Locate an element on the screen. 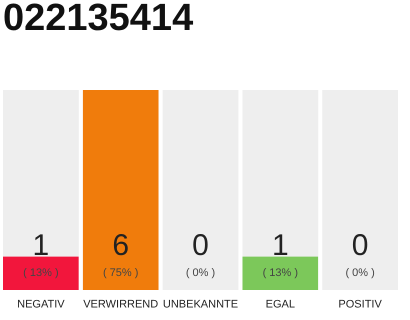  chart-title: 022135414 is located at coordinates (98, 19).